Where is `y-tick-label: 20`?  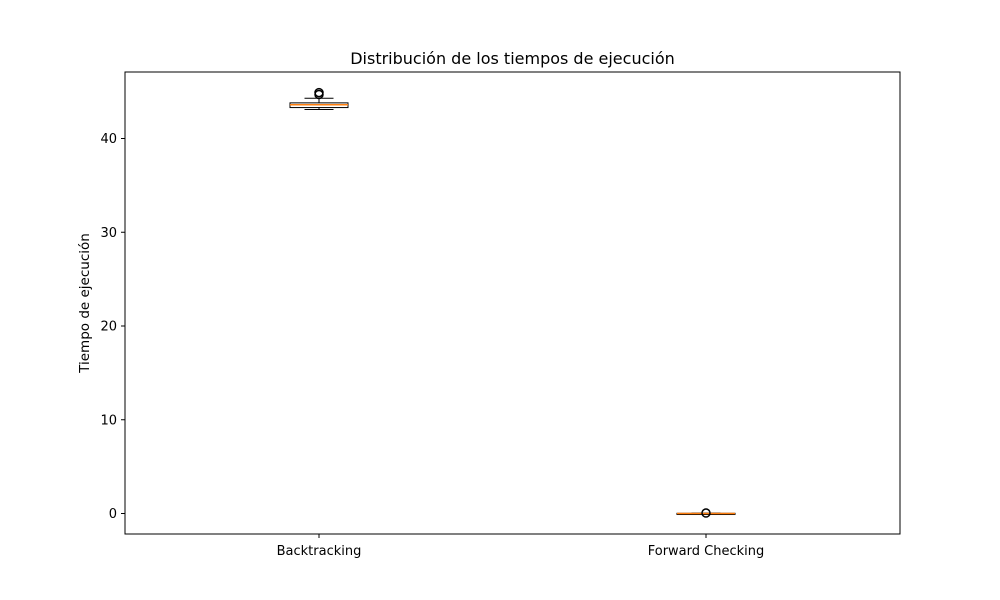
y-tick-label: 20 is located at coordinates (108, 327).